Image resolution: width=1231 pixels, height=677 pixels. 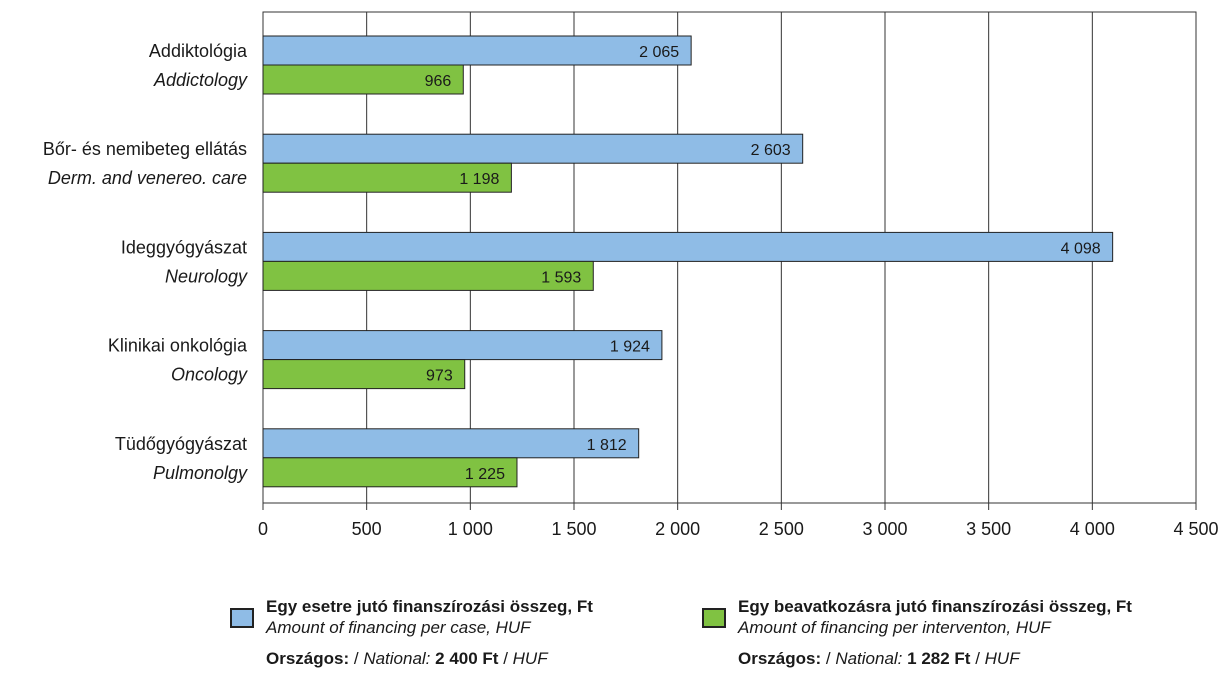 I want to click on legend-swatch-per-intervention, so click(x=714, y=618).